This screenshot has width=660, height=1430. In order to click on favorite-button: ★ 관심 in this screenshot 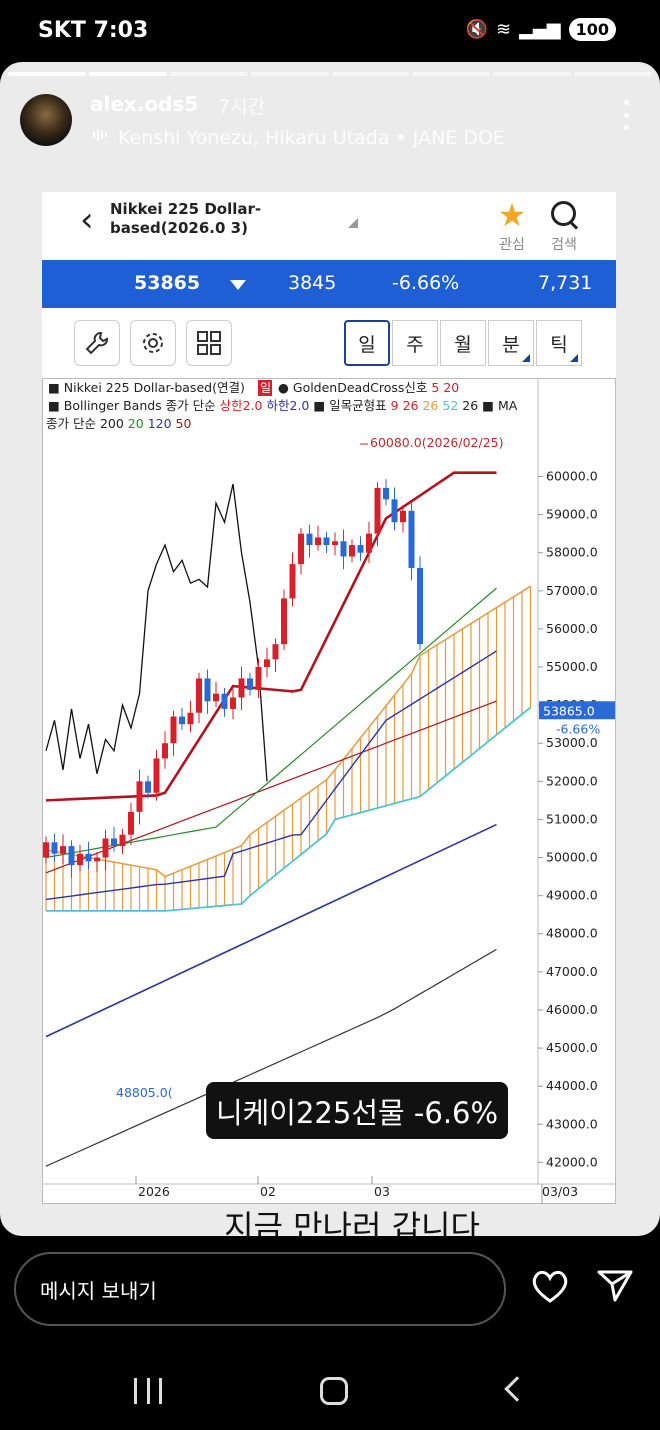, I will do `click(512, 226)`.